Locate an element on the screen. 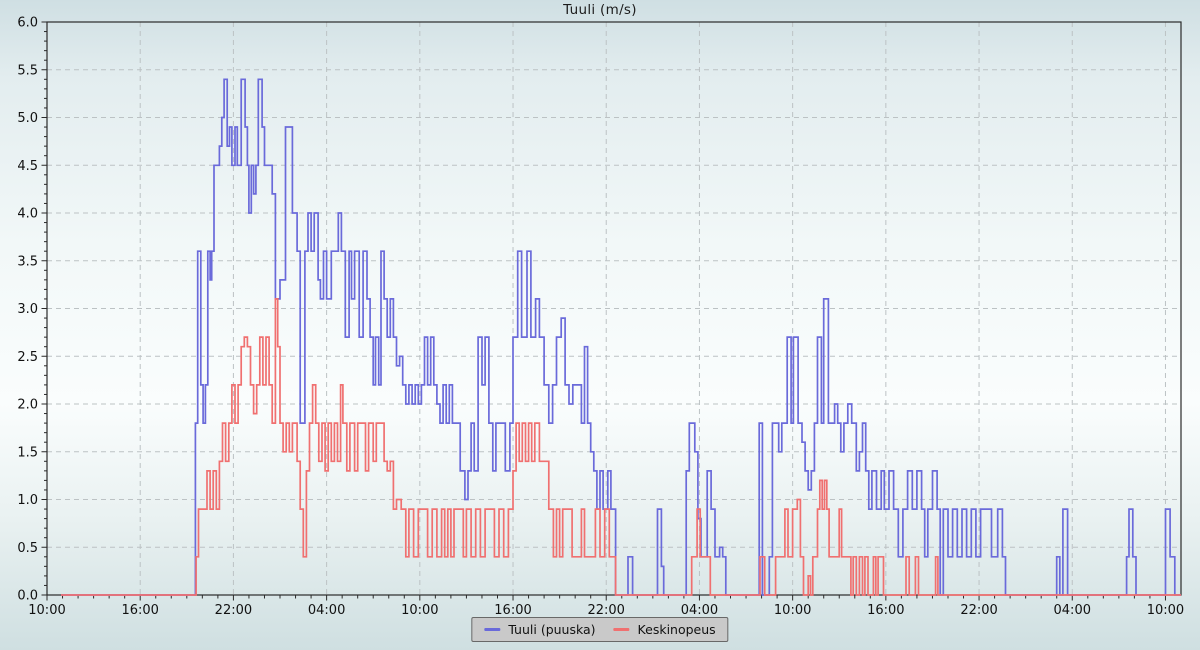  y-tick-label: 2.0 is located at coordinates (27, 405).